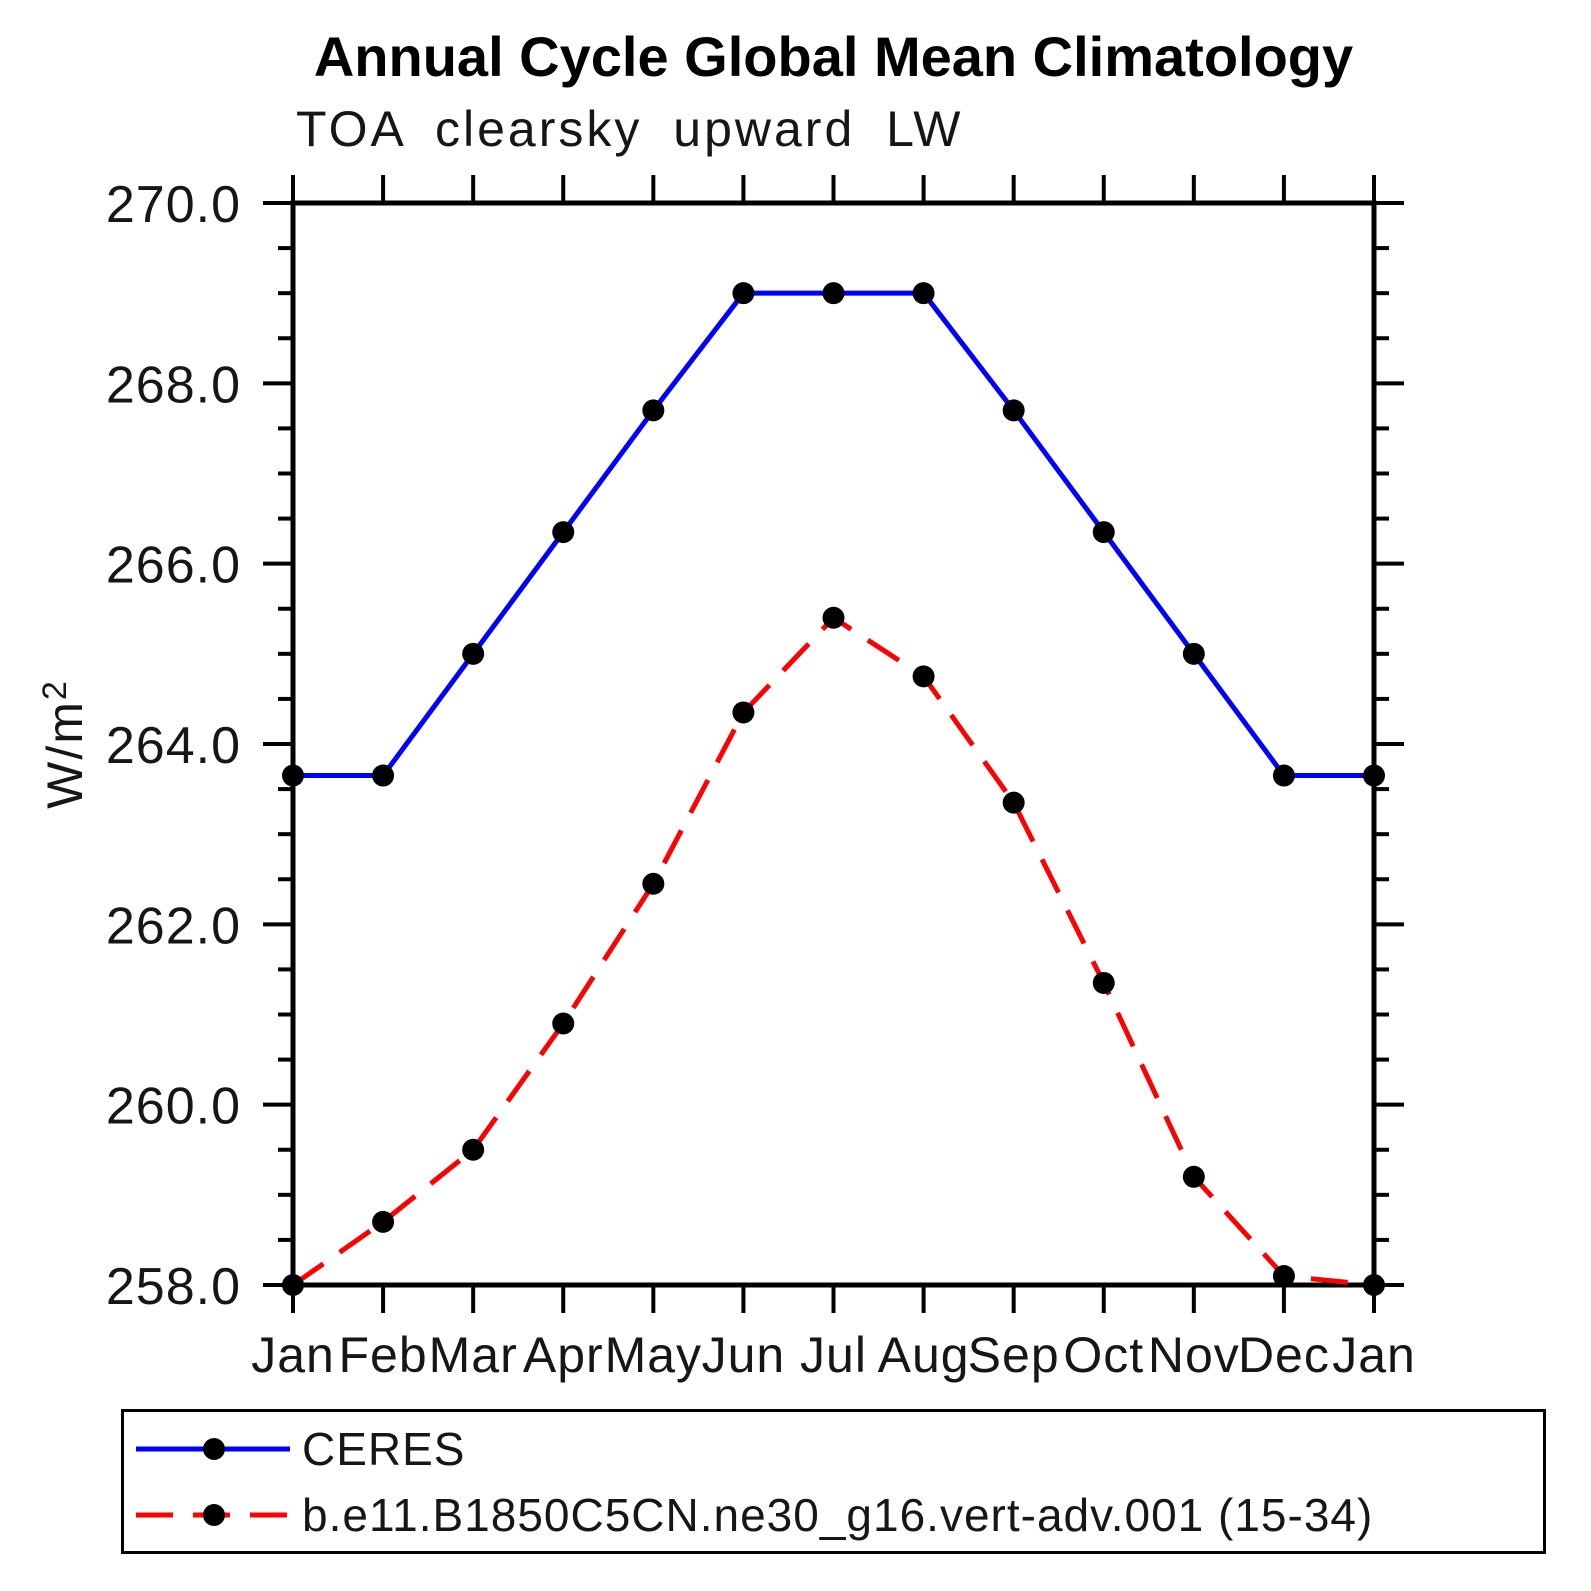  Describe the element at coordinates (173, 385) in the screenshot. I see `y-tick-label: 268.0` at that location.